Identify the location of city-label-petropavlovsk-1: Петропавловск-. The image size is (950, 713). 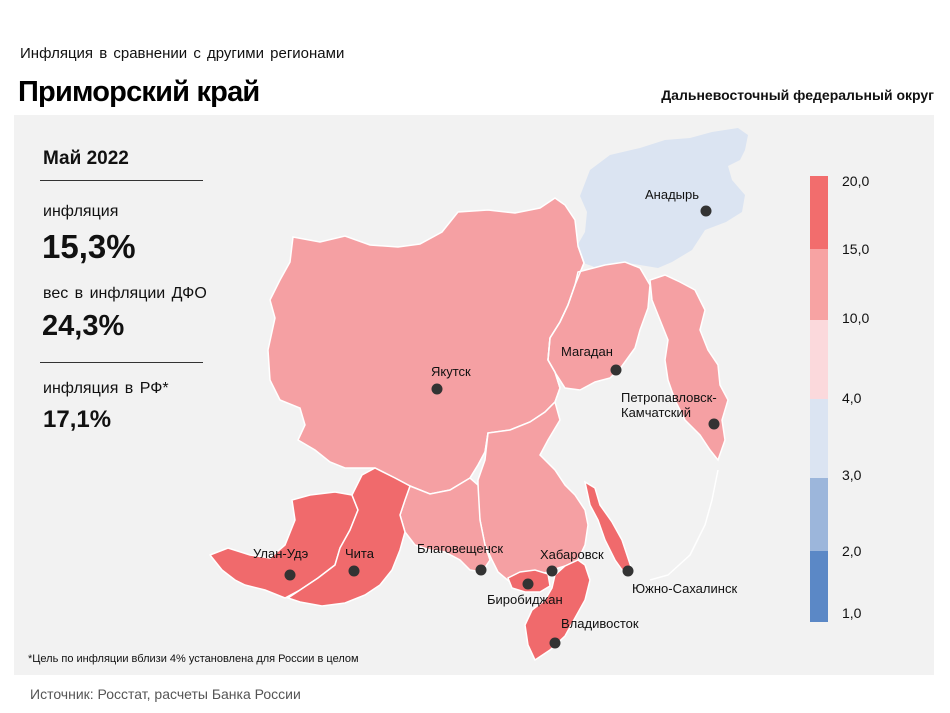
(669, 397).